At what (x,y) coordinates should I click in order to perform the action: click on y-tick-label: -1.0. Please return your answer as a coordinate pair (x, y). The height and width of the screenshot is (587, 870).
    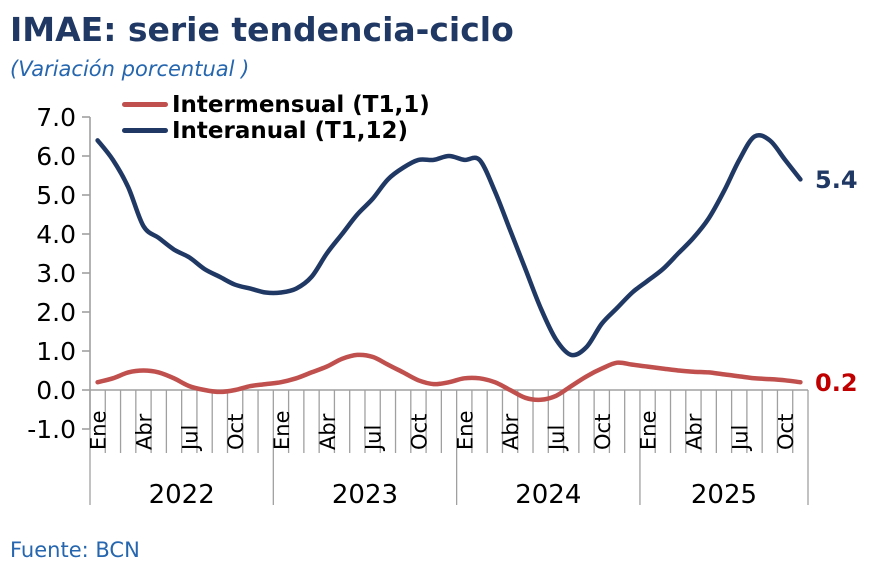
    Looking at the image, I should click on (51, 429).